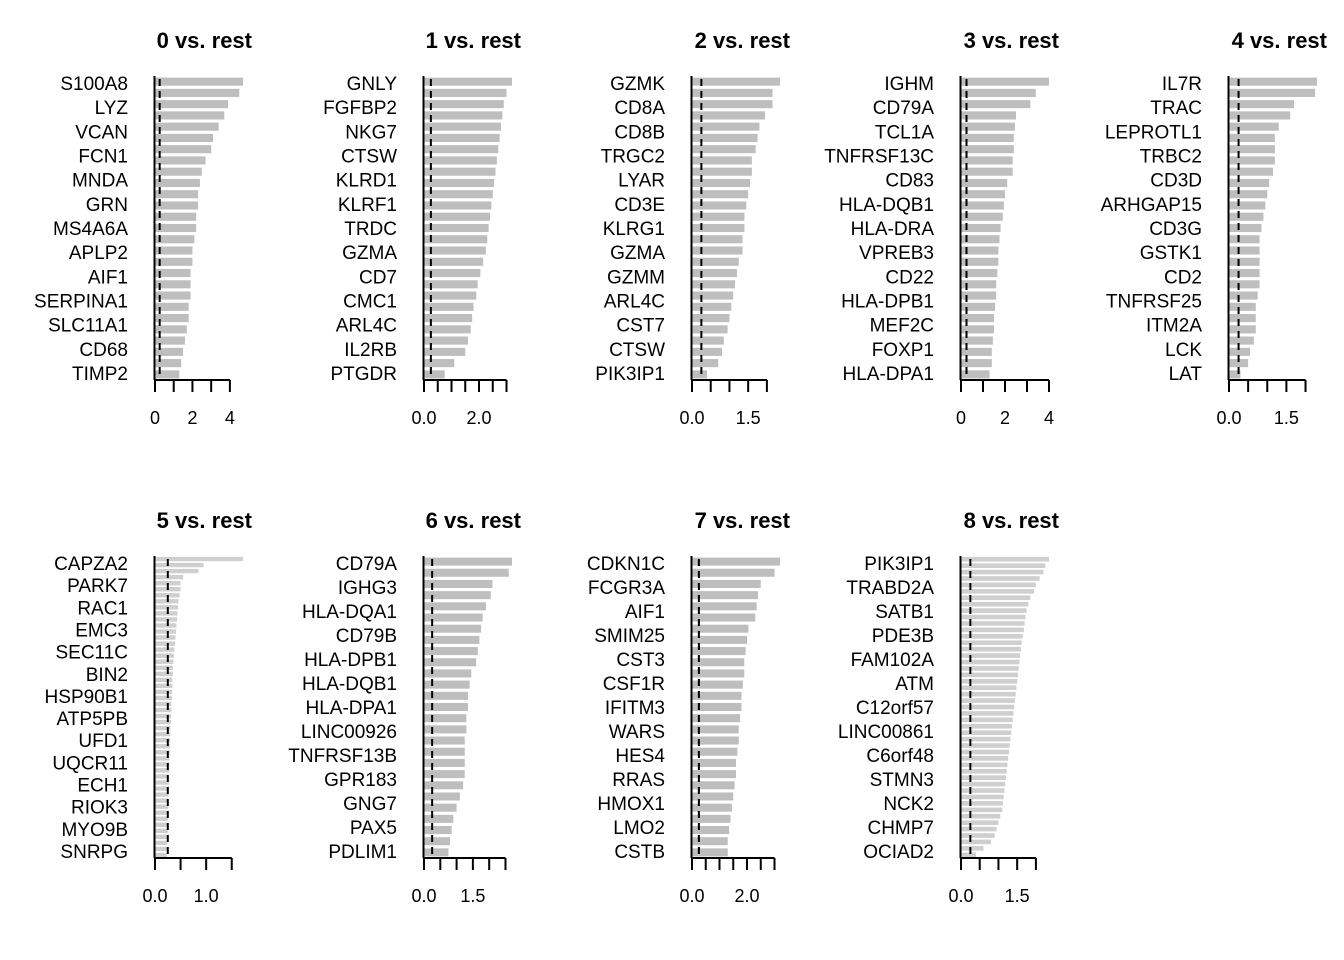 This screenshot has height=960, width=1344. Describe the element at coordinates (1171, 157) in the screenshot. I see `gene-label-3: TRBC2` at that location.